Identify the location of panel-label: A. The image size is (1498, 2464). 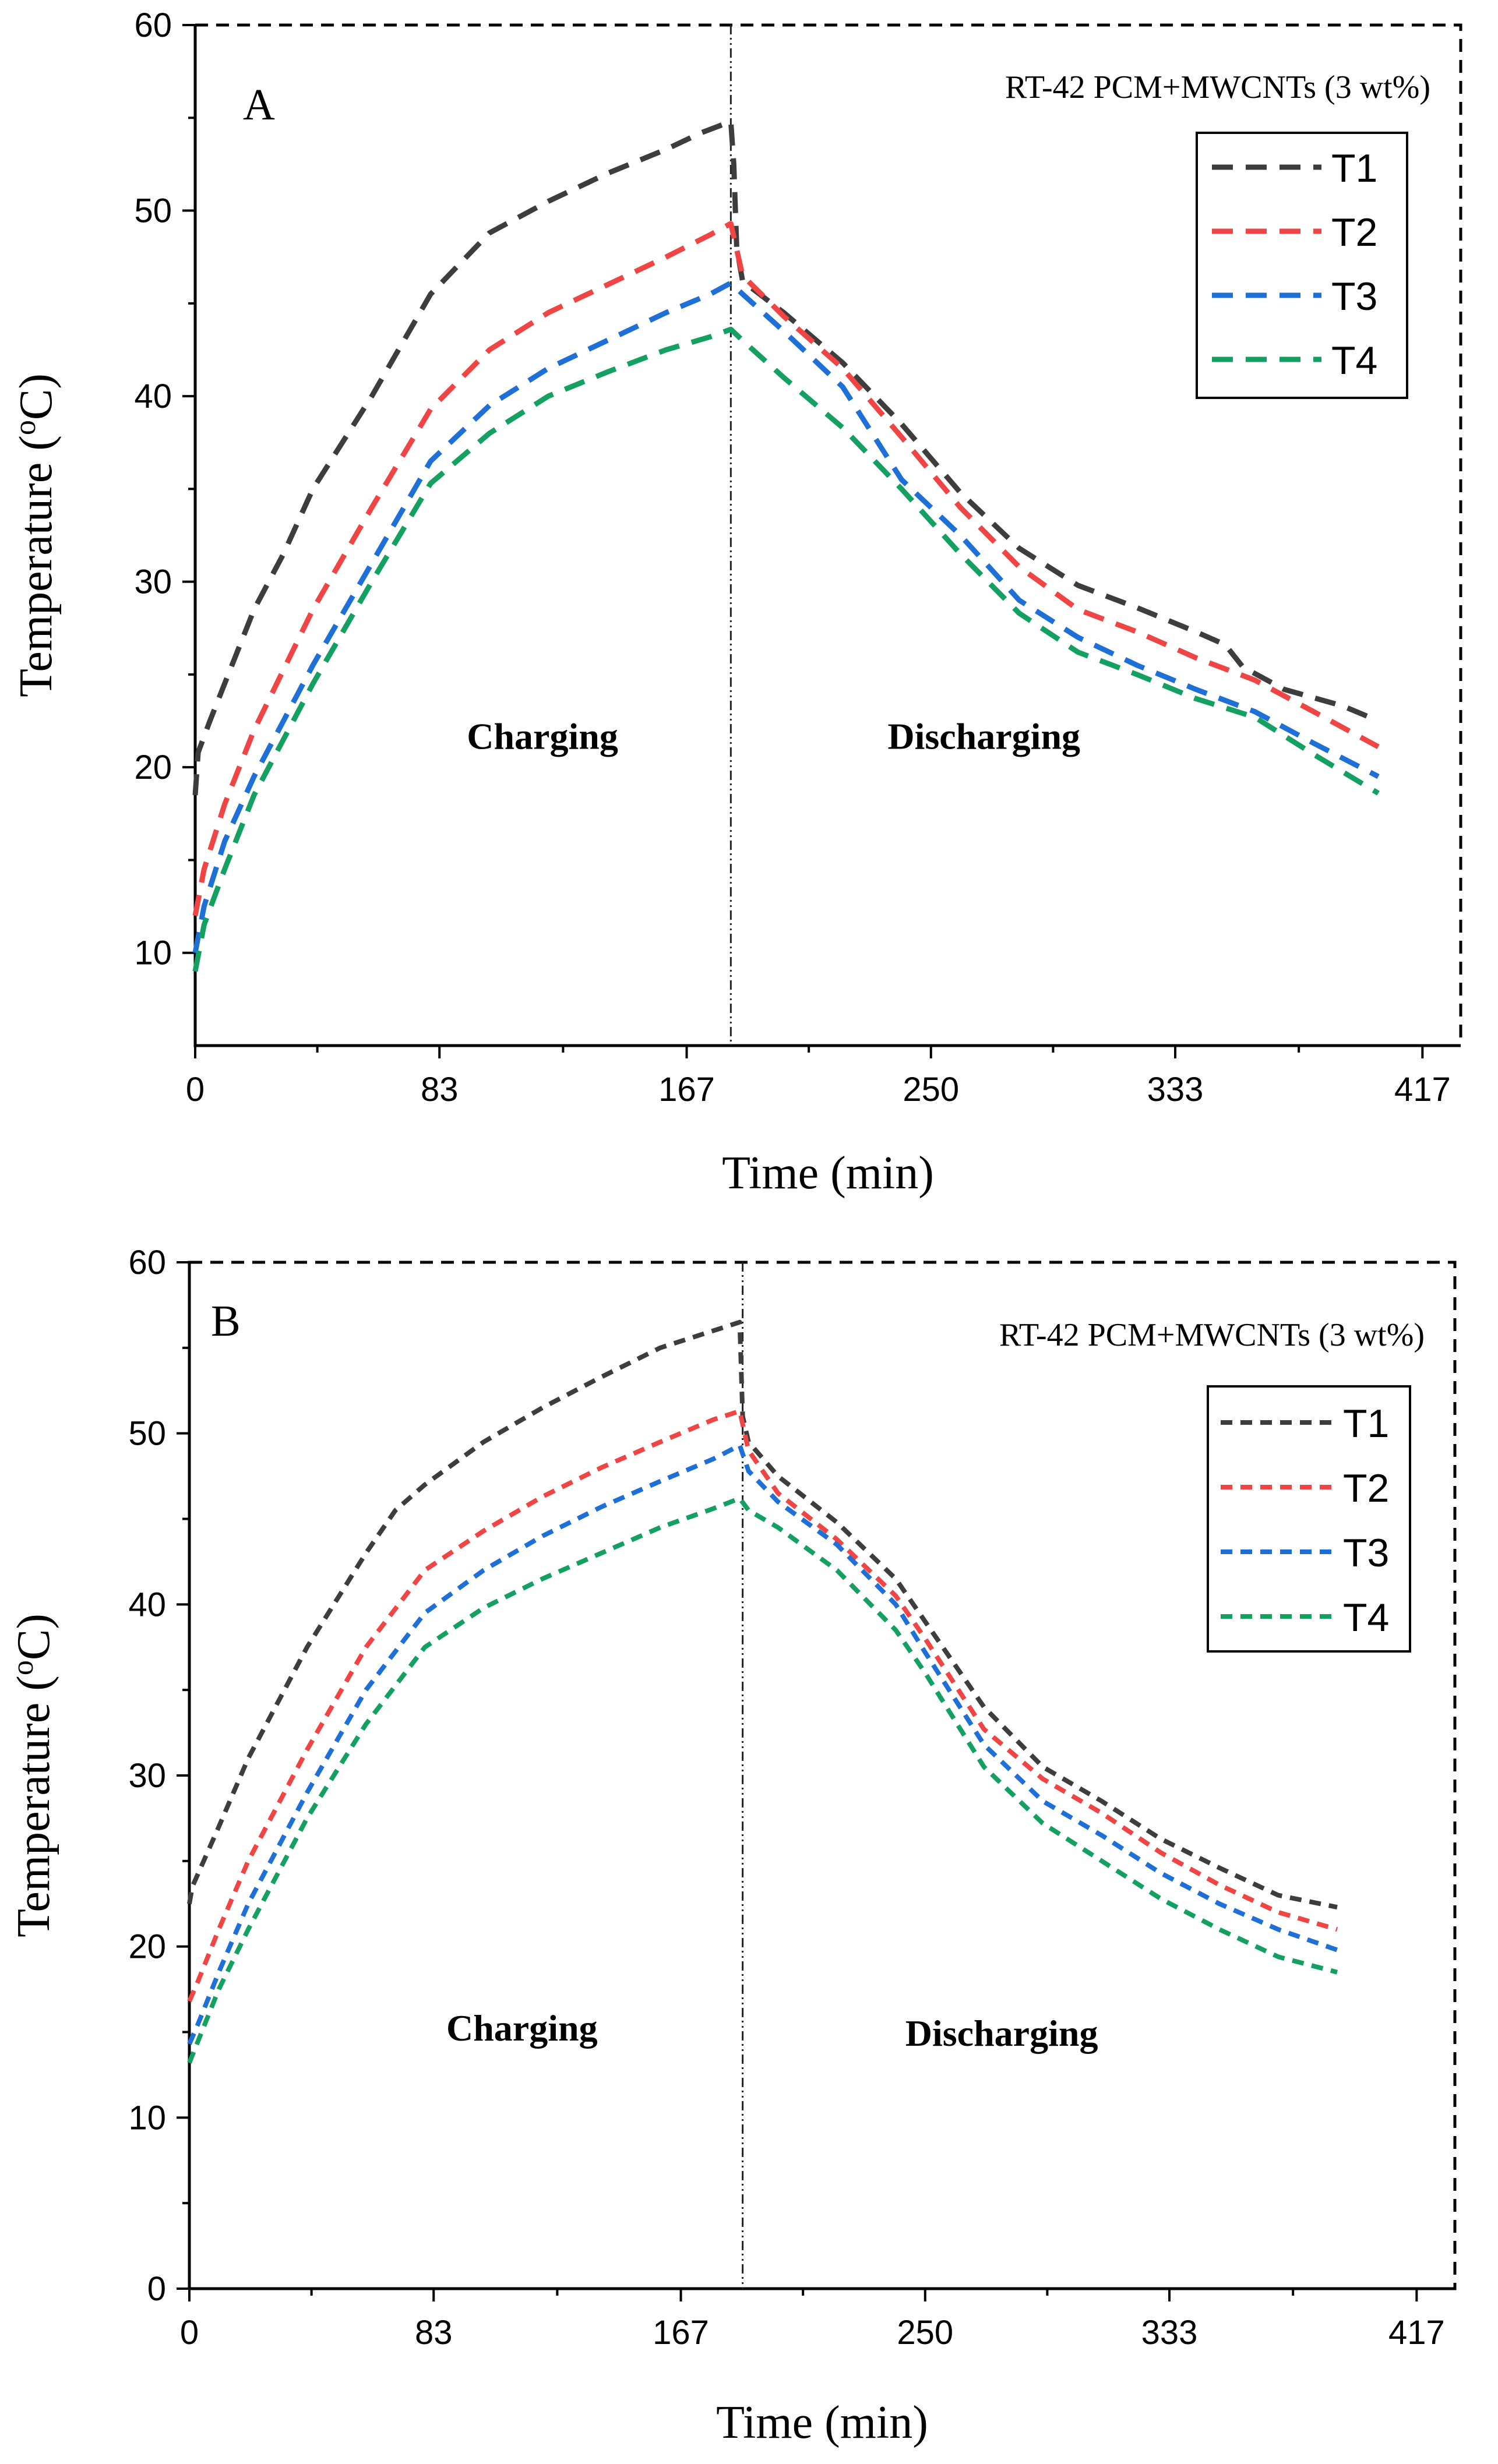
(259, 104).